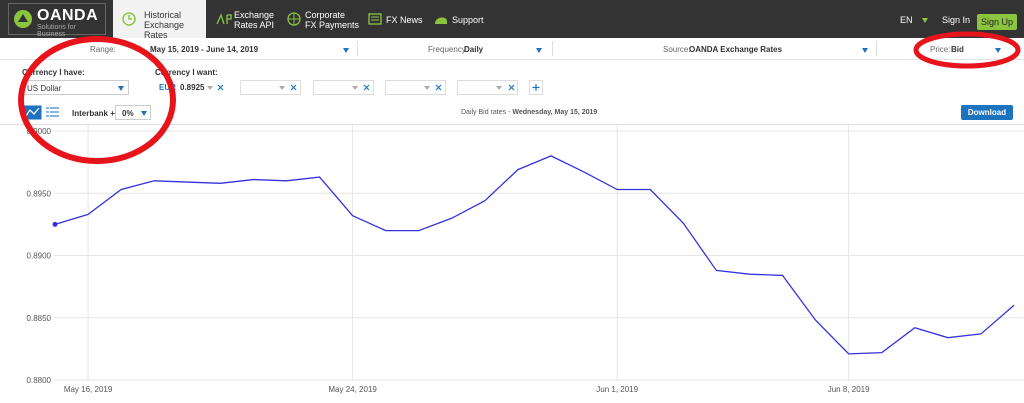 The height and width of the screenshot is (403, 1024). I want to click on download-button: Download, so click(987, 112).